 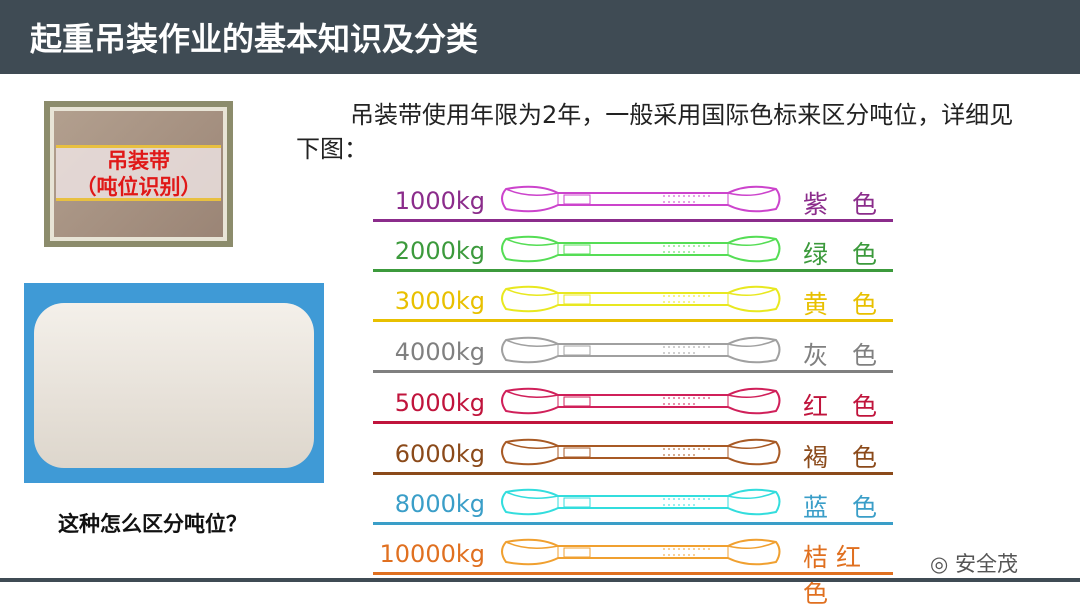 What do you see at coordinates (439, 504) in the screenshot?
I see `tonnage-label: 8000kg` at bounding box center [439, 504].